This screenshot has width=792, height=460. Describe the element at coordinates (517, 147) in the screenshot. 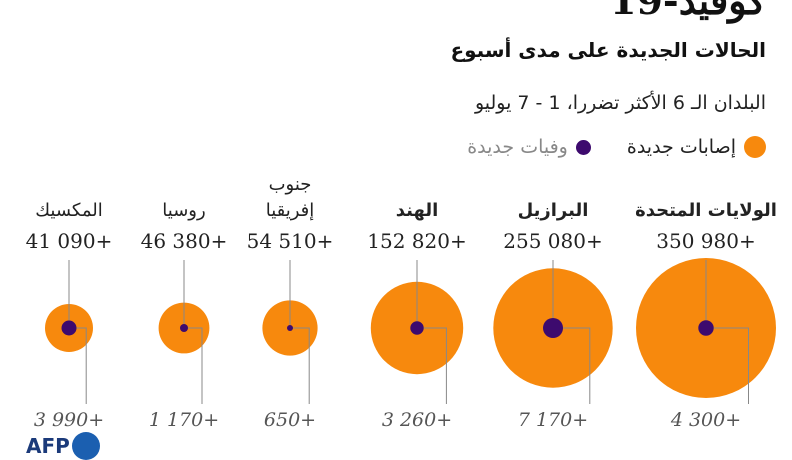

I see `legend-deaths-label: وفيات جديدة` at that location.